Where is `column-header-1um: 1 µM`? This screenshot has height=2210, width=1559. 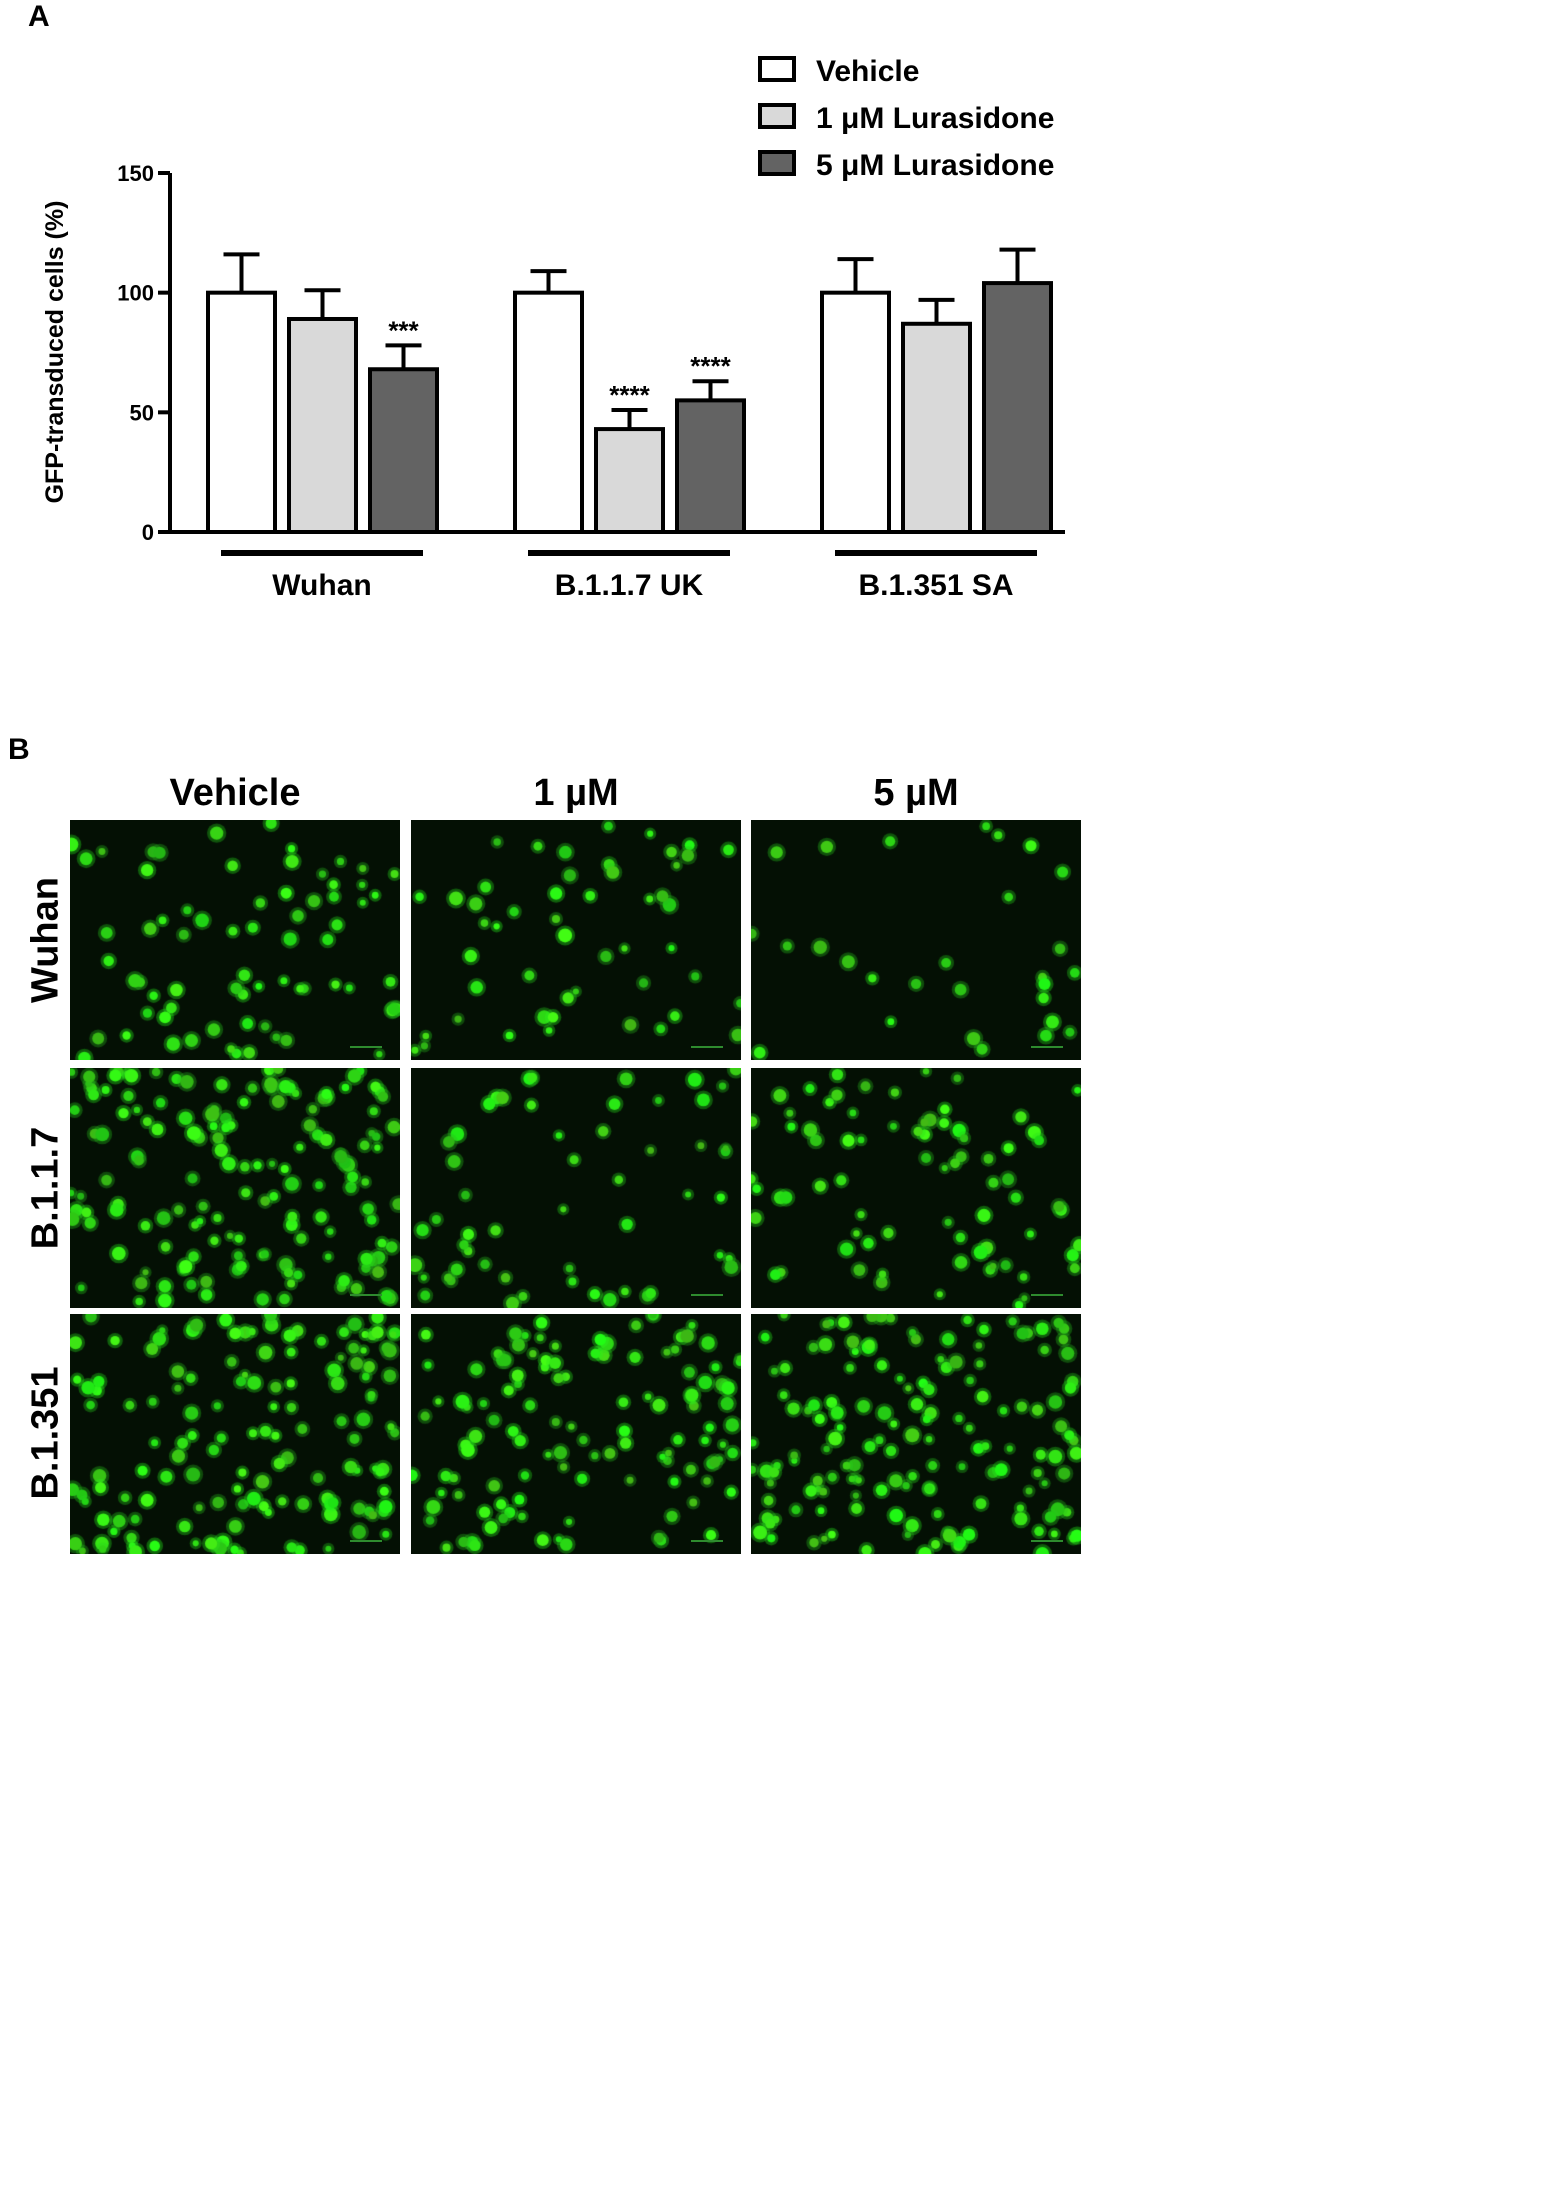
column-header-1um: 1 µM is located at coordinates (576, 793).